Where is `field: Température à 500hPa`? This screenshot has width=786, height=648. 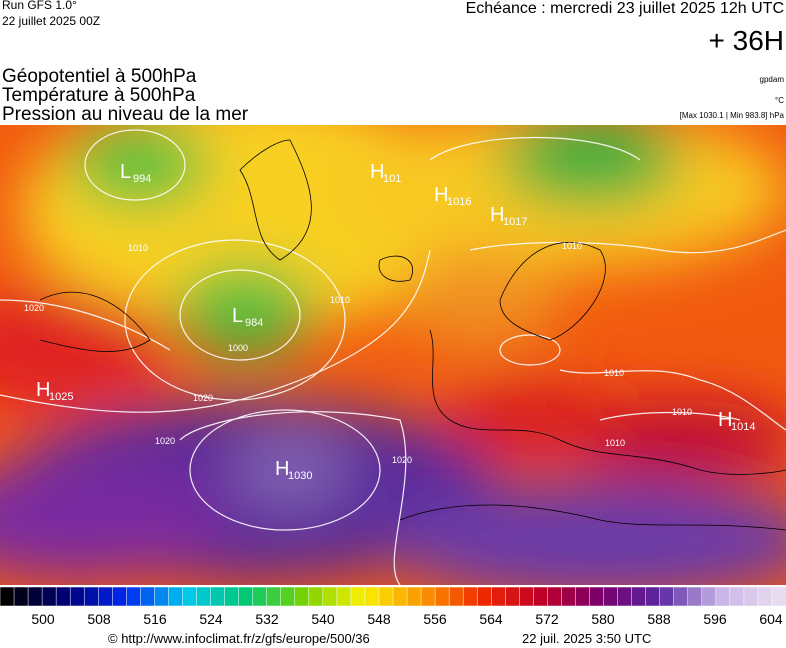 field: Température à 500hPa is located at coordinates (99, 95).